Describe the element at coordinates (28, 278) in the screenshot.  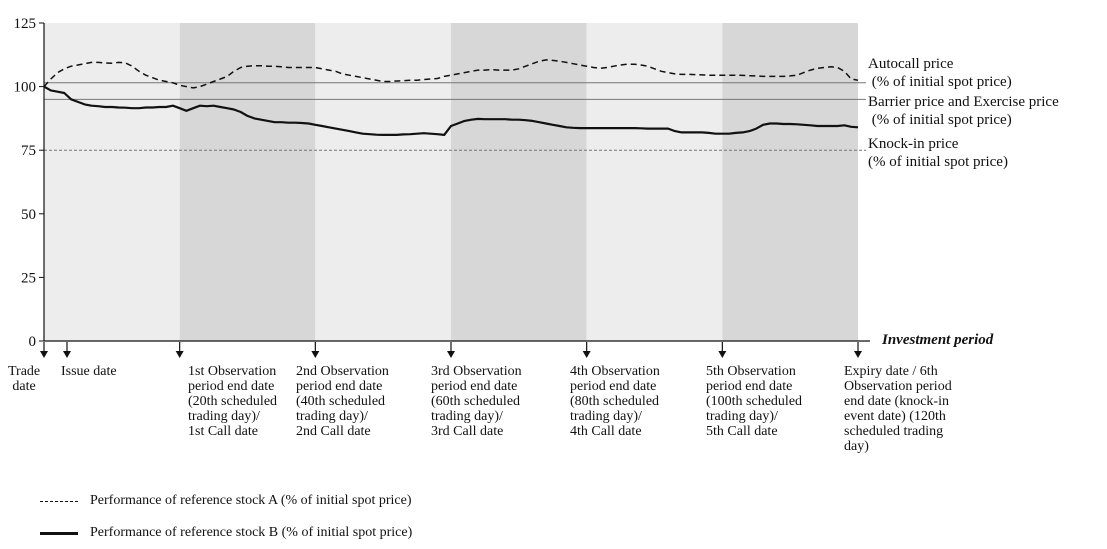
I see `y-tick-label: 25` at that location.